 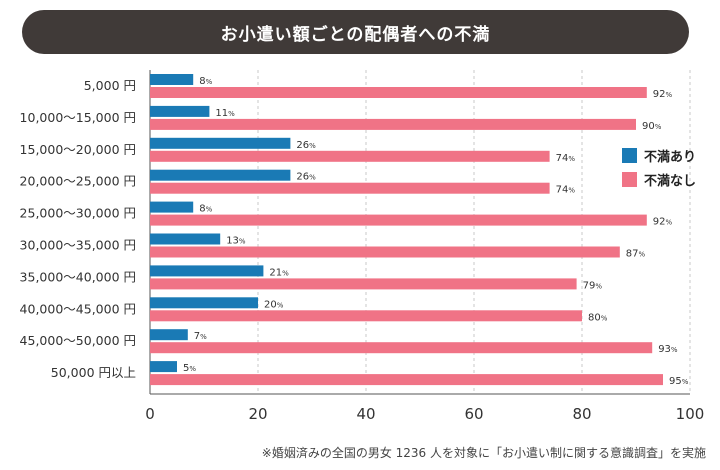 I want to click on footnote: ※婚姻済みの全国の男女 1236 人を対象に「お小遣い制に関する意識調査」を実施, so click(x=483, y=453).